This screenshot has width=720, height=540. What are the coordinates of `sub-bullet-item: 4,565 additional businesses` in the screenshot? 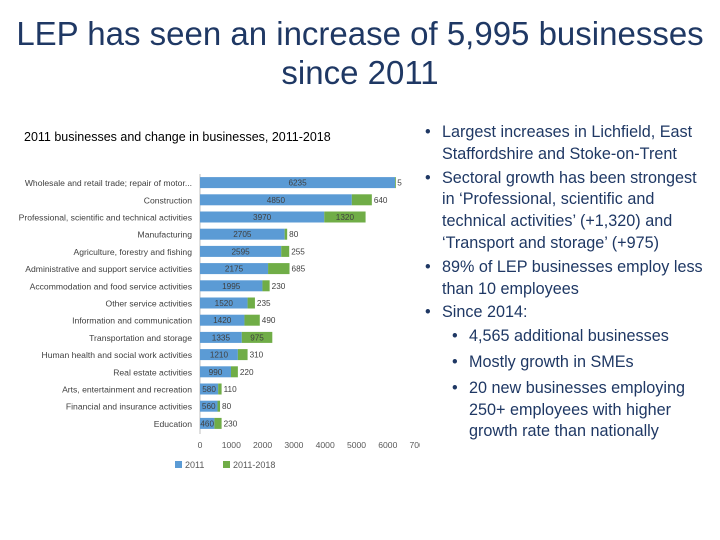 It's located at (566, 337).